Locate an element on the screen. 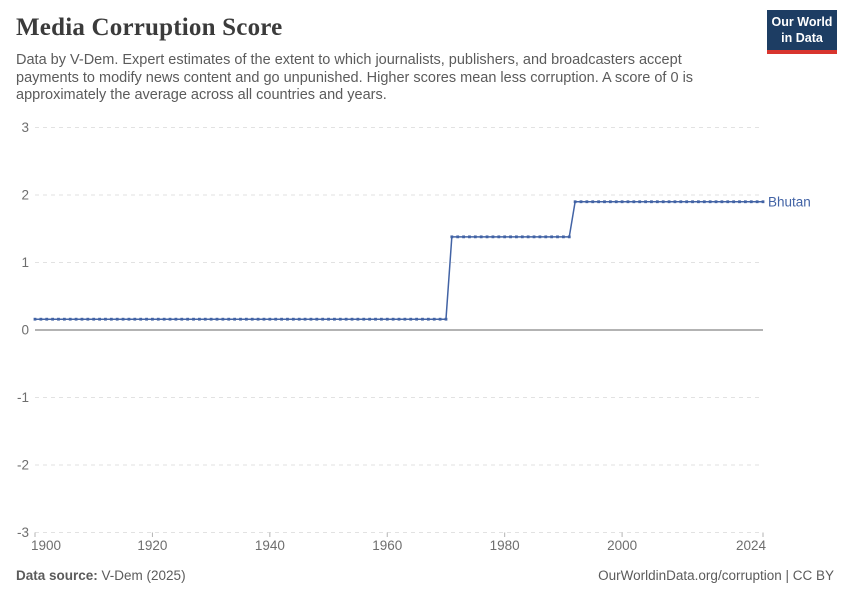 The image size is (850, 600). entity-label: Bhutan is located at coordinates (789, 201).